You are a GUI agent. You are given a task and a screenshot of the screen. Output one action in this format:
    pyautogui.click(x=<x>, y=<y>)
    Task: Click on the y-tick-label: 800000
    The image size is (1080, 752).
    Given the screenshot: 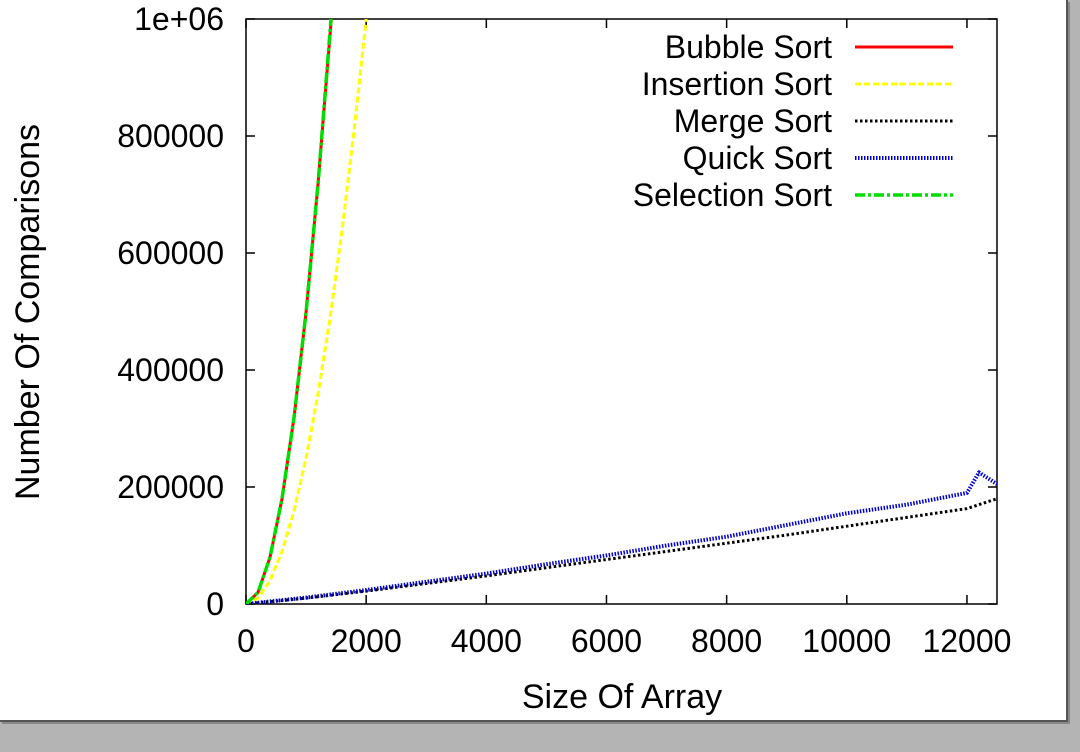 What is the action you would take?
    pyautogui.click(x=170, y=136)
    